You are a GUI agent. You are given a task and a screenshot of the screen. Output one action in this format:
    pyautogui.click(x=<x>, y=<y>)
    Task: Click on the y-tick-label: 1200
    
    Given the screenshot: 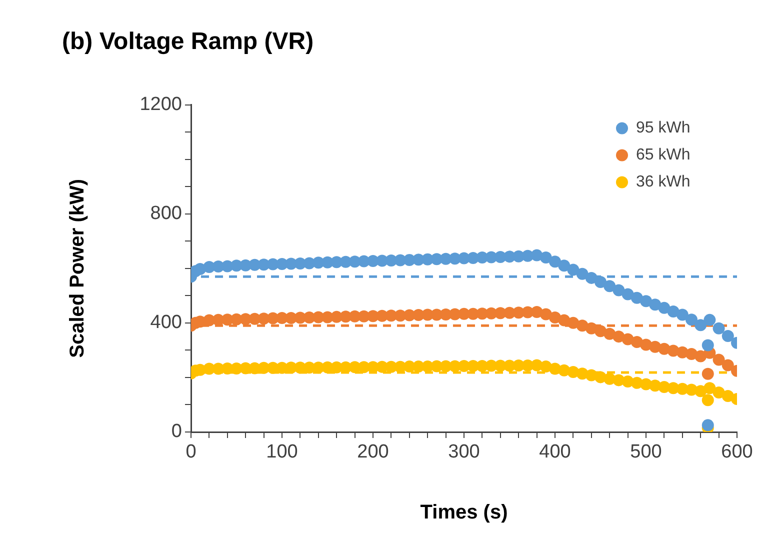 What is the action you would take?
    pyautogui.click(x=161, y=105)
    